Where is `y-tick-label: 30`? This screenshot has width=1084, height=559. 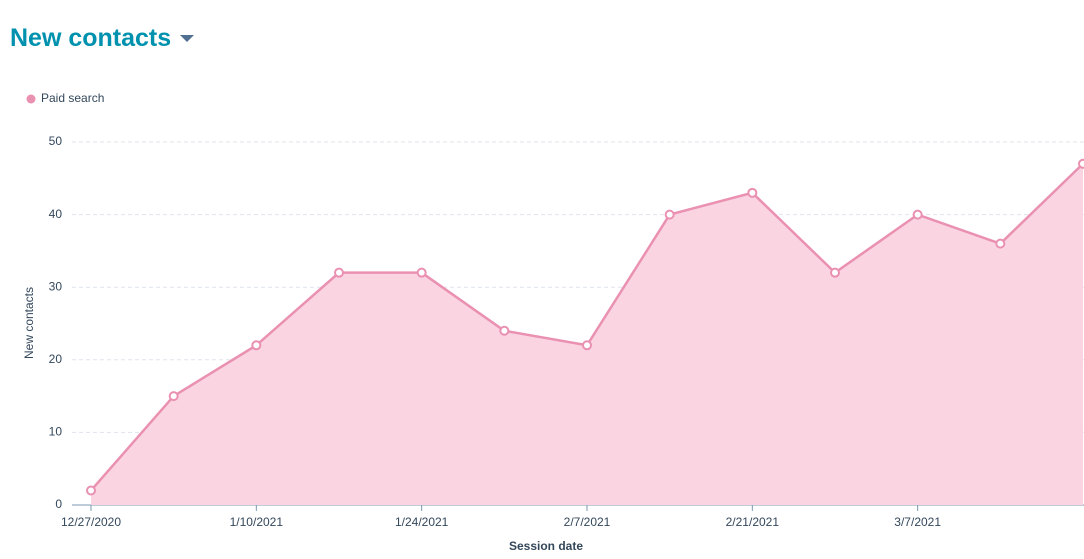 y-tick-label: 30 is located at coordinates (56, 286).